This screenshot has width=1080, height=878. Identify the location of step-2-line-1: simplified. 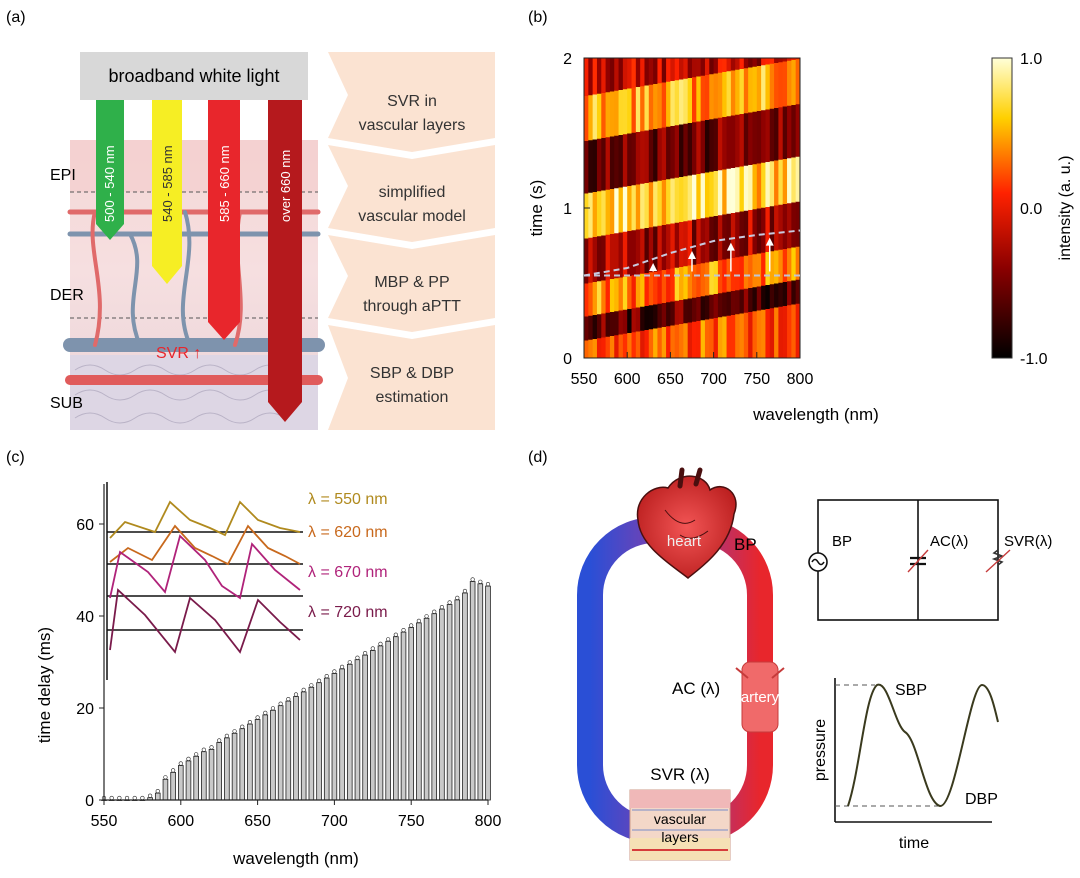
(412, 192).